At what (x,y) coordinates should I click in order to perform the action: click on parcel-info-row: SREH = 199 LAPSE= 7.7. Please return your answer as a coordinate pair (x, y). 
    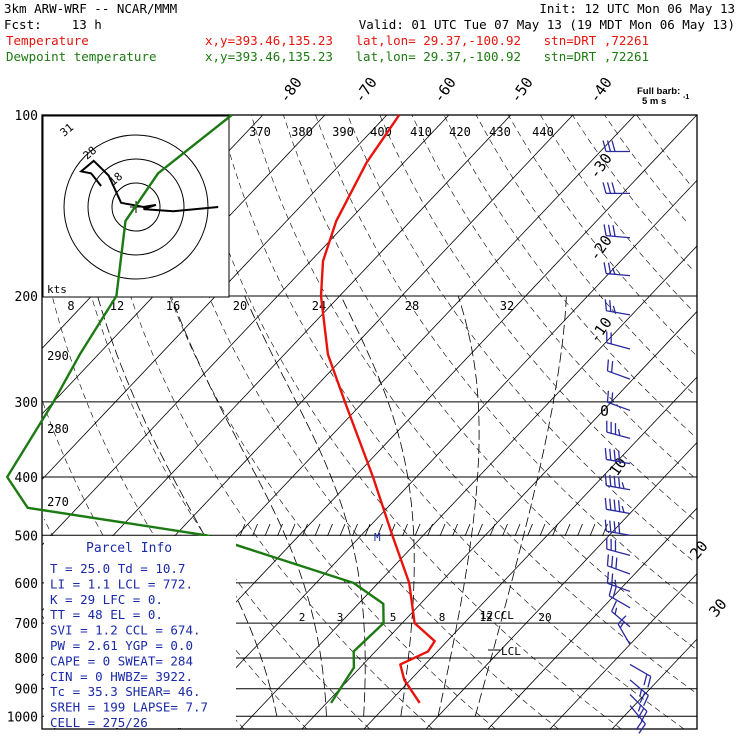
    Looking at the image, I should click on (129, 707).